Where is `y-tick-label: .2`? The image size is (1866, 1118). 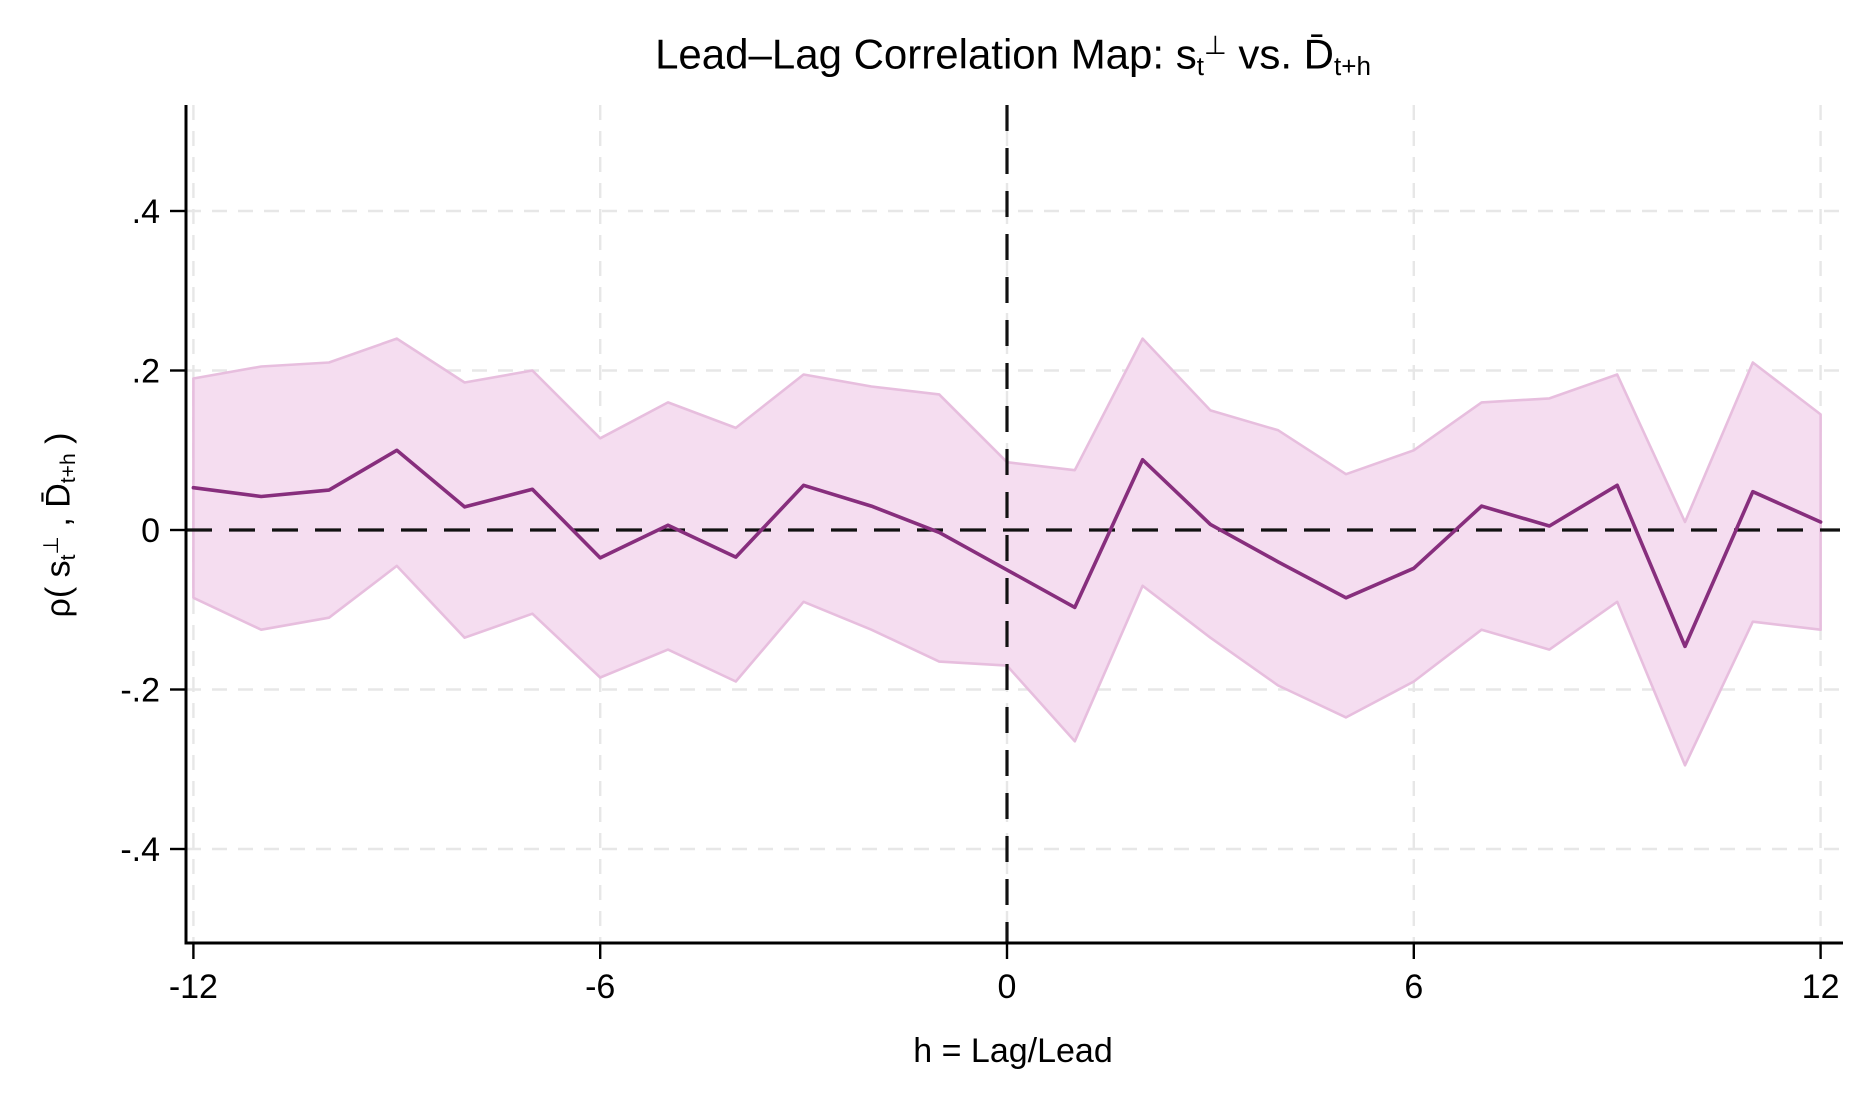 y-tick-label: .2 is located at coordinates (146, 372).